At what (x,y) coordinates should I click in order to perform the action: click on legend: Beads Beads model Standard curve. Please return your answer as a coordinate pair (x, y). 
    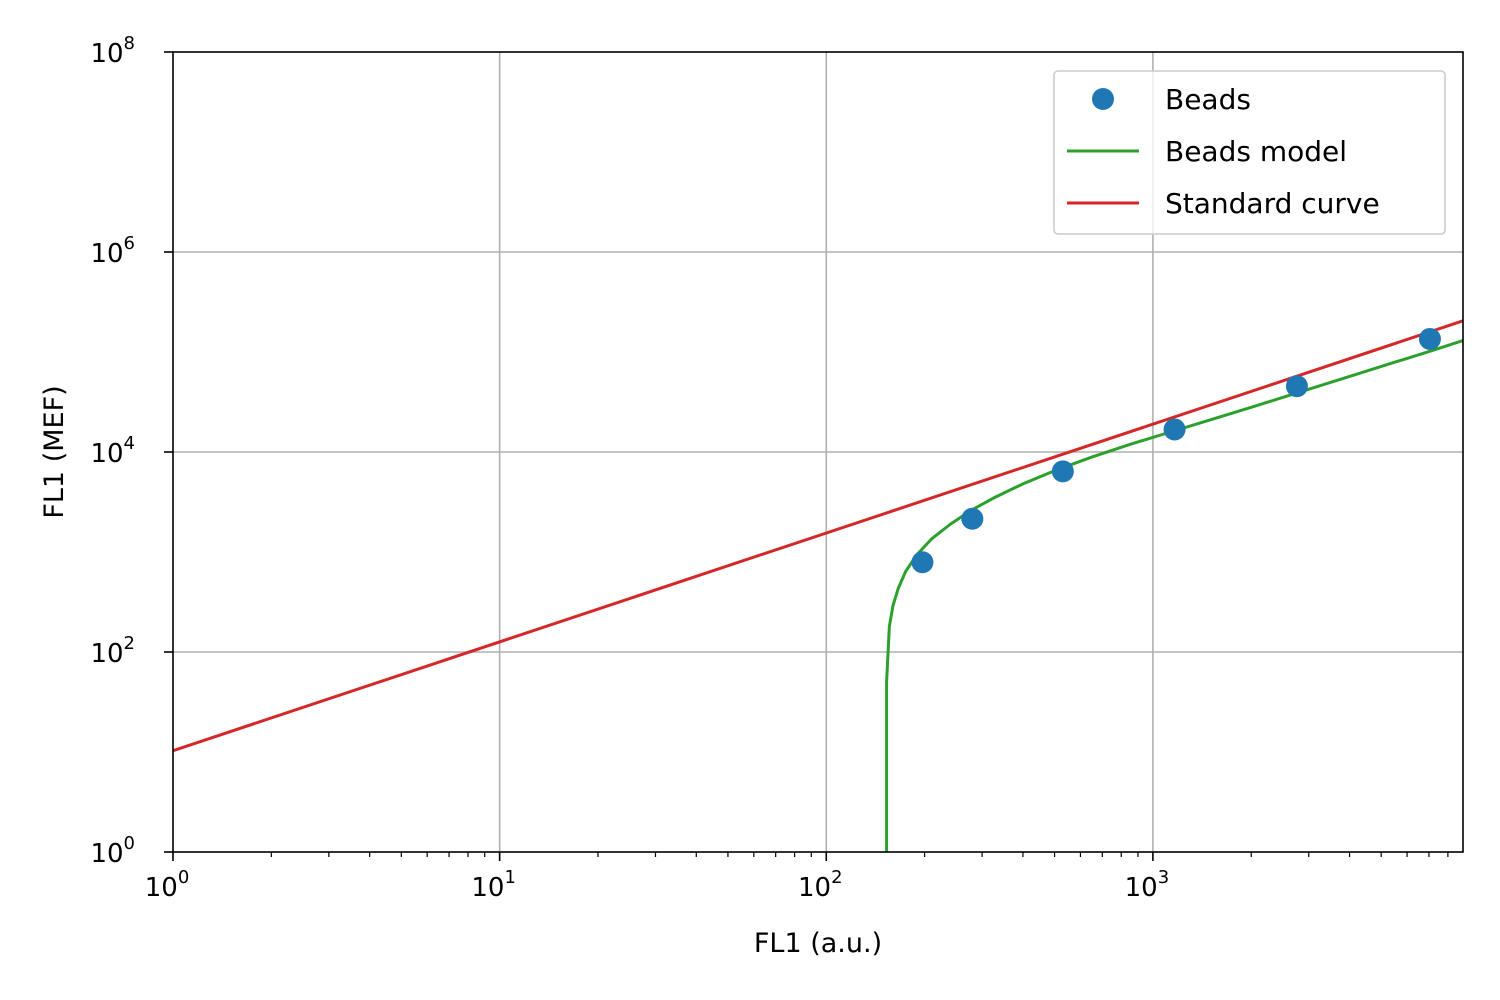
    Looking at the image, I should click on (1249, 152).